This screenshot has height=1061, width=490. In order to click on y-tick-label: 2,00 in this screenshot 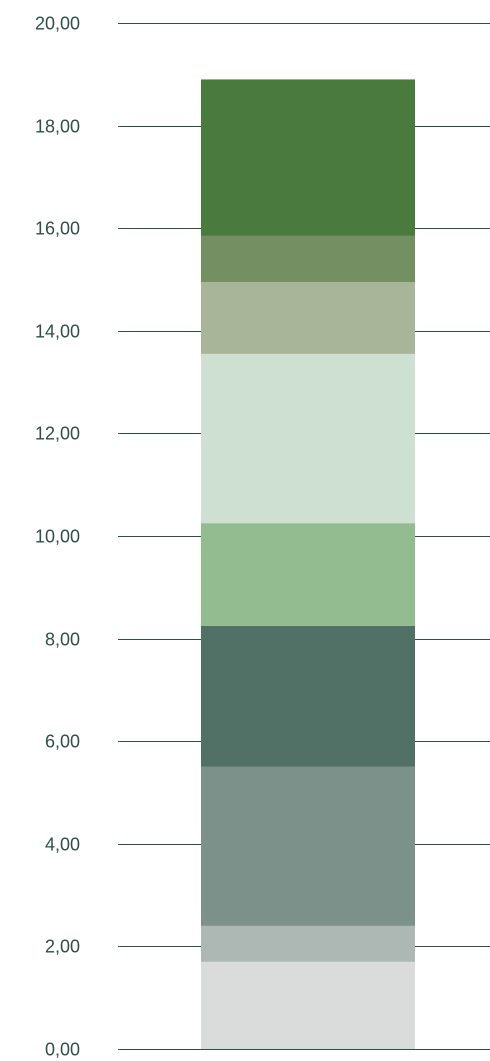, I will do `click(62, 947)`.